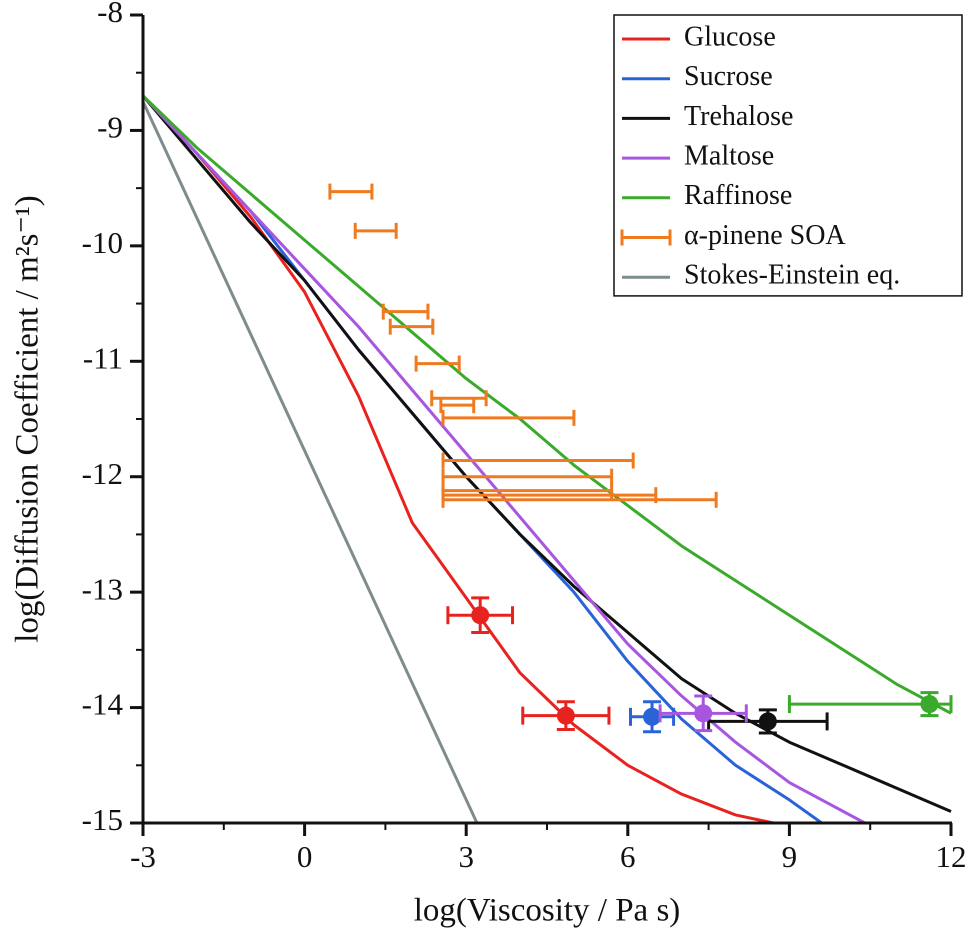  Describe the element at coordinates (102, 819) in the screenshot. I see `y-tick-label: -15` at that location.